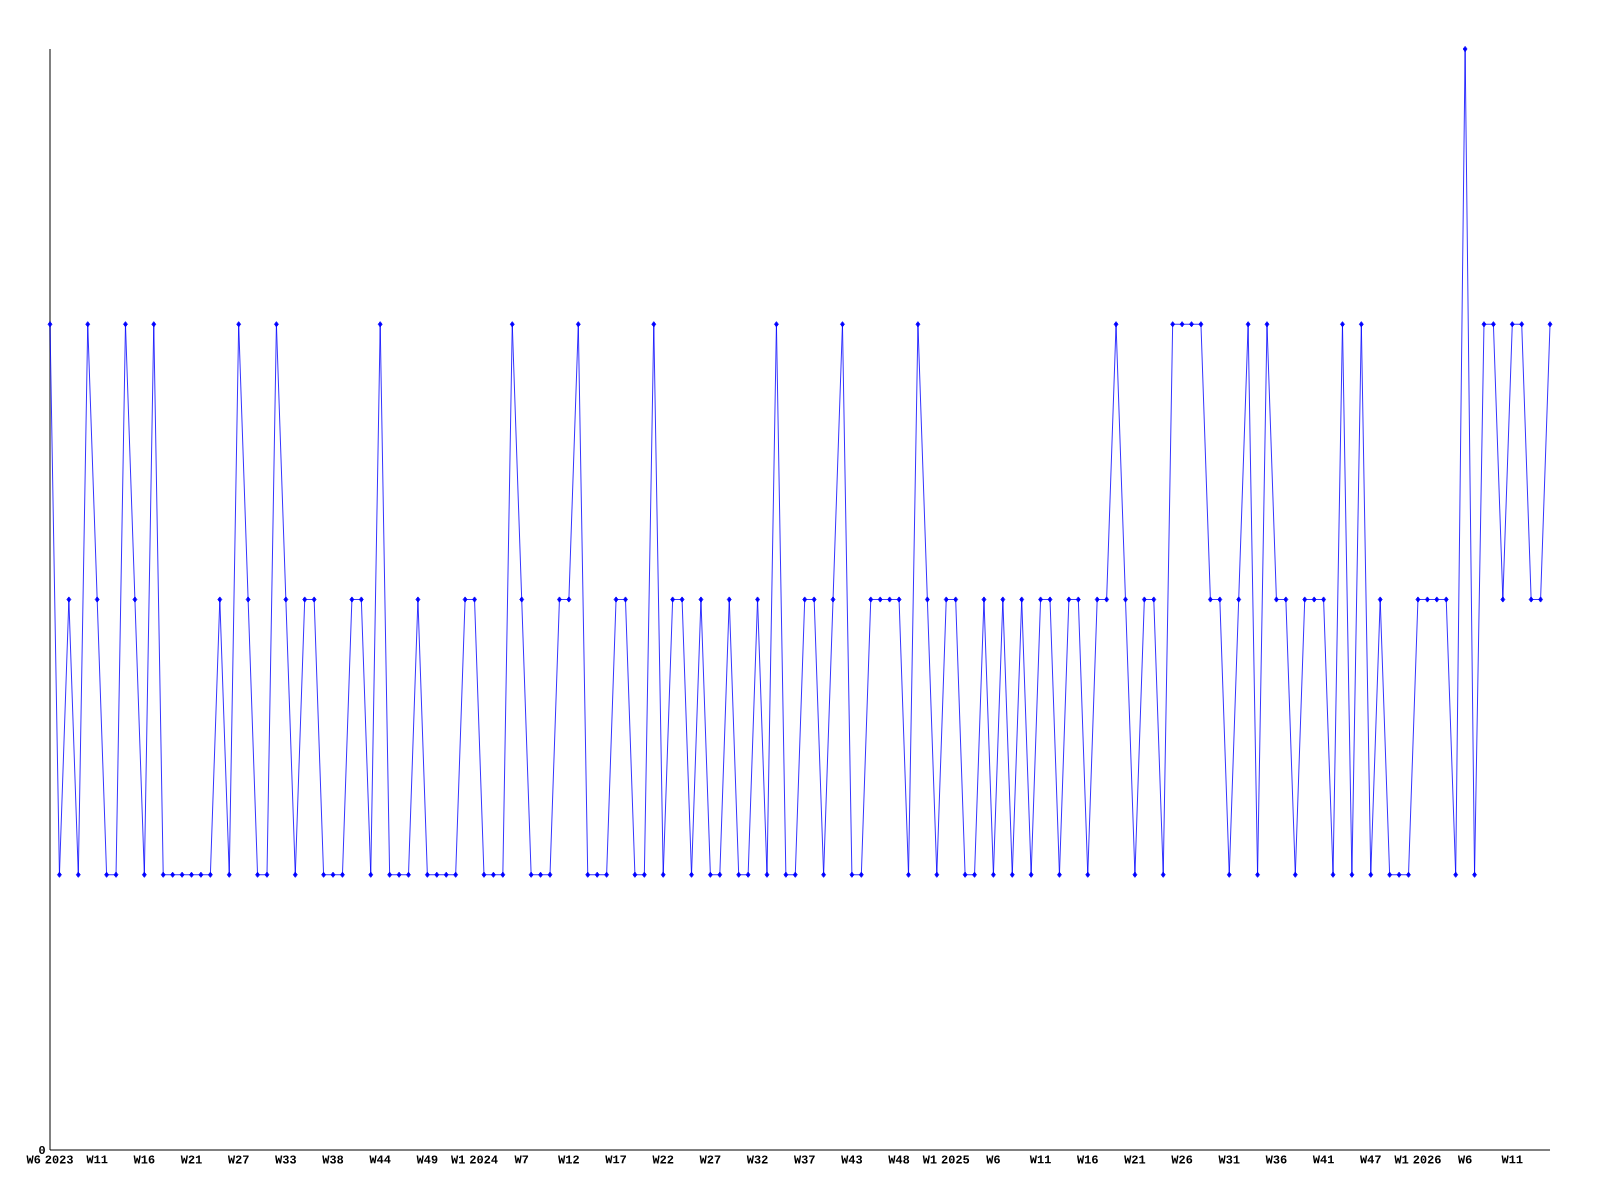 The height and width of the screenshot is (1200, 1600). What do you see at coordinates (852, 1159) in the screenshot?
I see `x-tick-label: W43` at bounding box center [852, 1159].